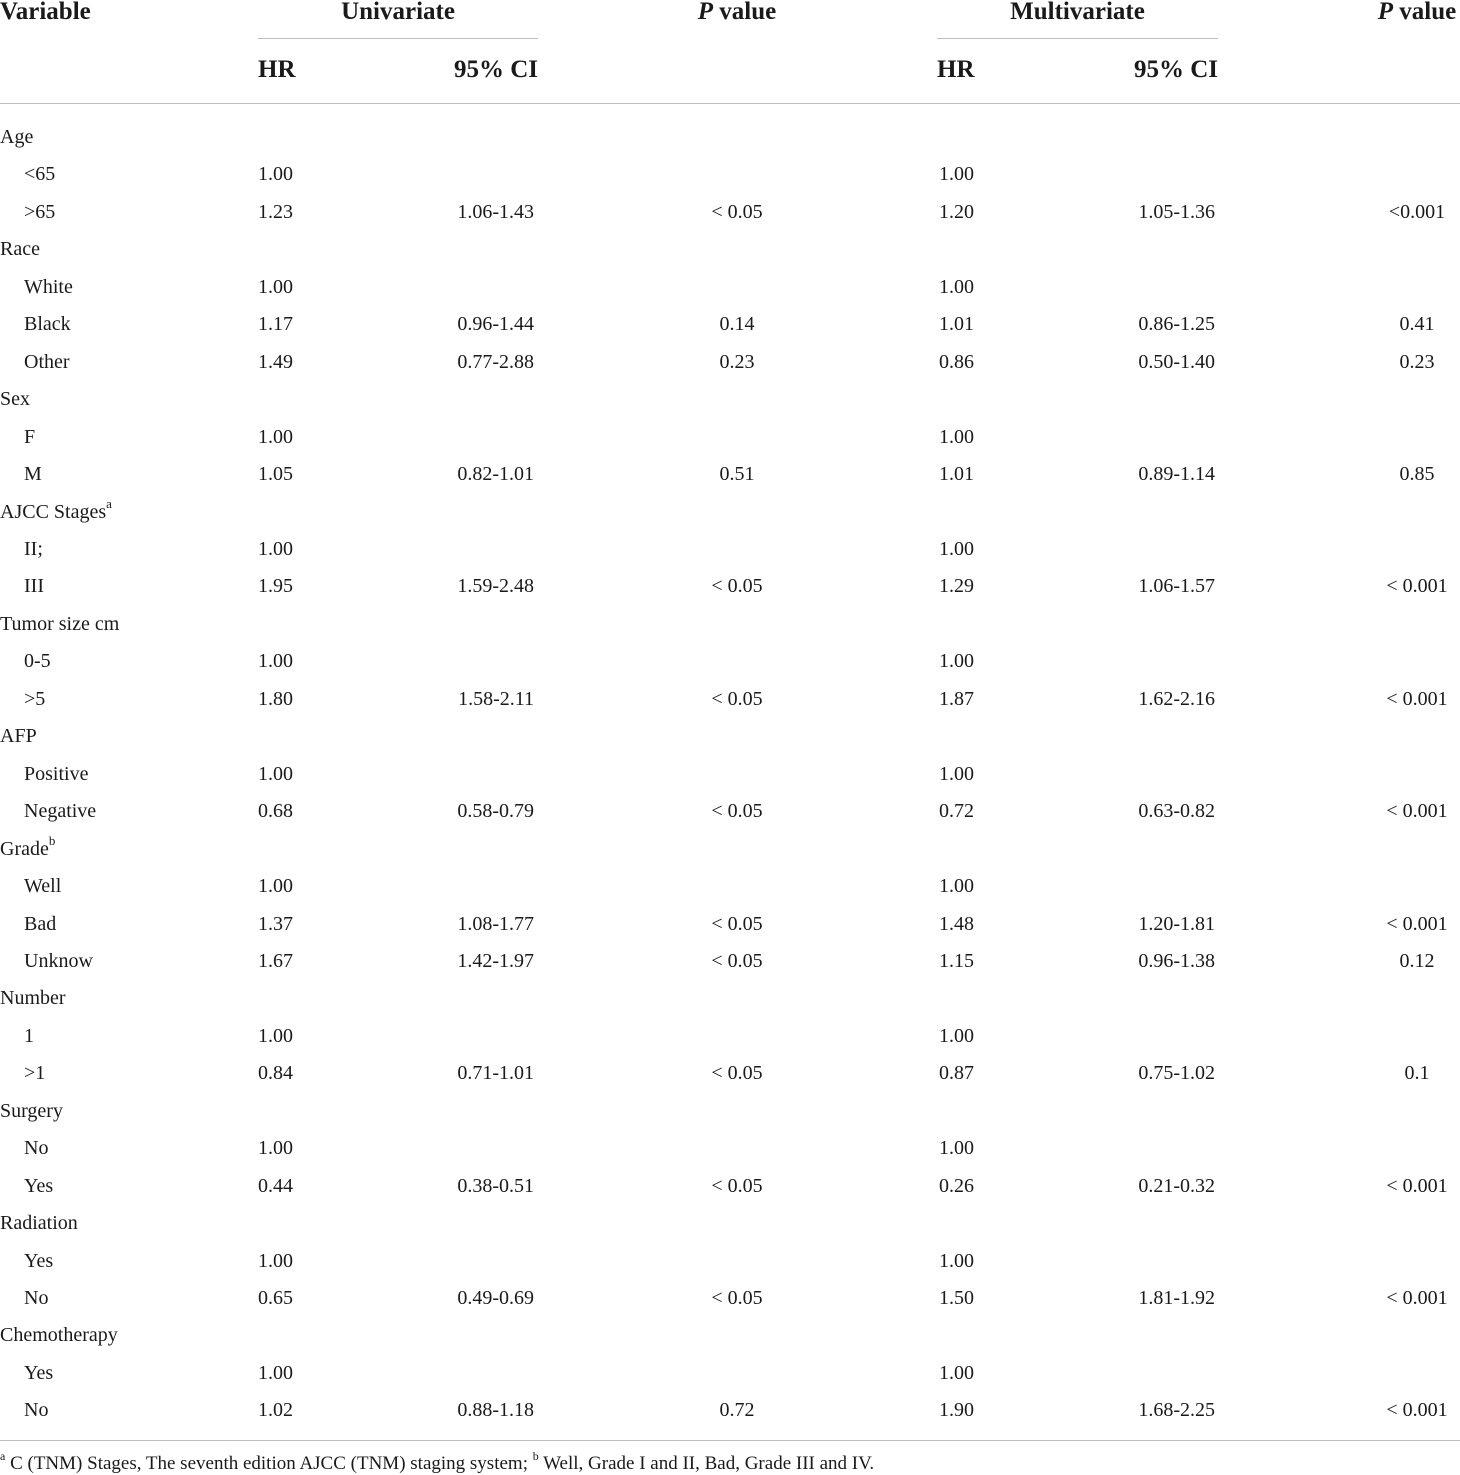  Describe the element at coordinates (956, 923) in the screenshot. I see `multivariate-hr-cell: 1.48` at that location.